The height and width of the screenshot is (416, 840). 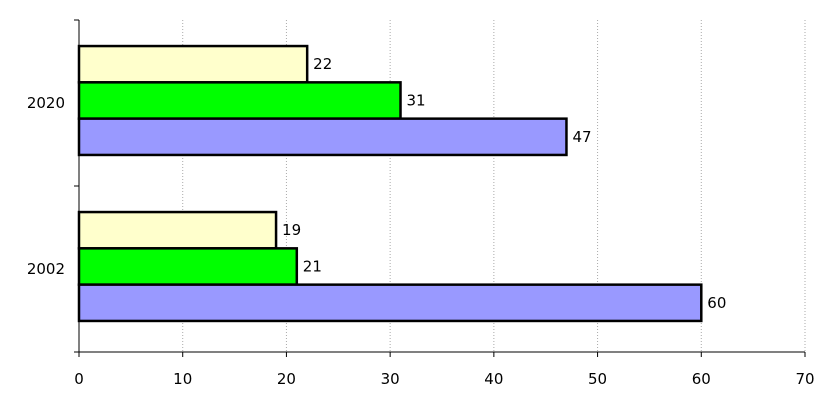 What do you see at coordinates (416, 101) in the screenshot?
I see `data-label: 31` at bounding box center [416, 101].